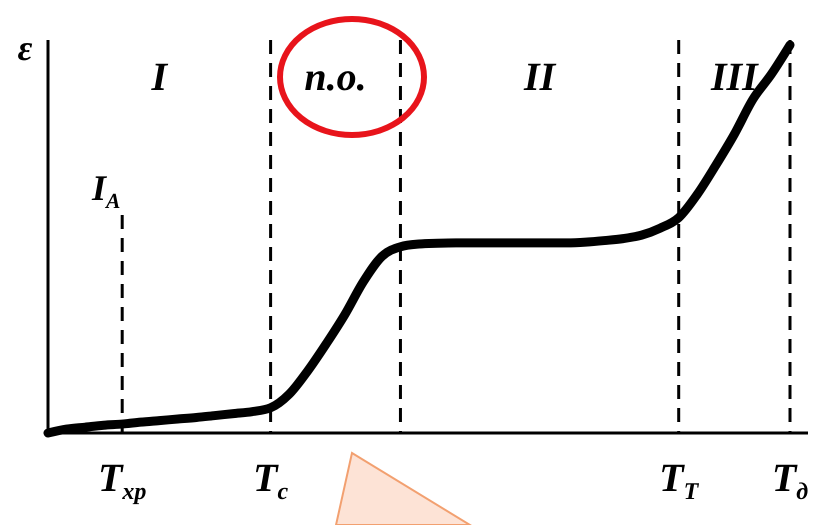 The image size is (835, 525). I want to click on annotation: п.о., so click(335, 76).